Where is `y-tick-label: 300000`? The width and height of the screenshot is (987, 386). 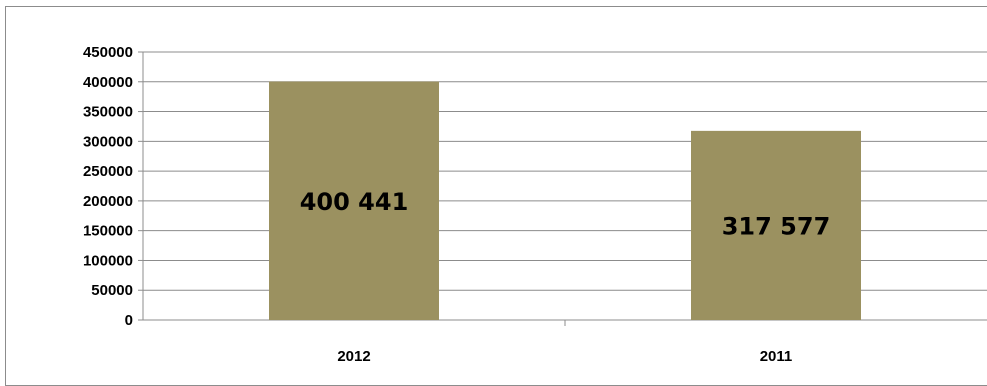
y-tick-label: 300000 is located at coordinates (108, 141).